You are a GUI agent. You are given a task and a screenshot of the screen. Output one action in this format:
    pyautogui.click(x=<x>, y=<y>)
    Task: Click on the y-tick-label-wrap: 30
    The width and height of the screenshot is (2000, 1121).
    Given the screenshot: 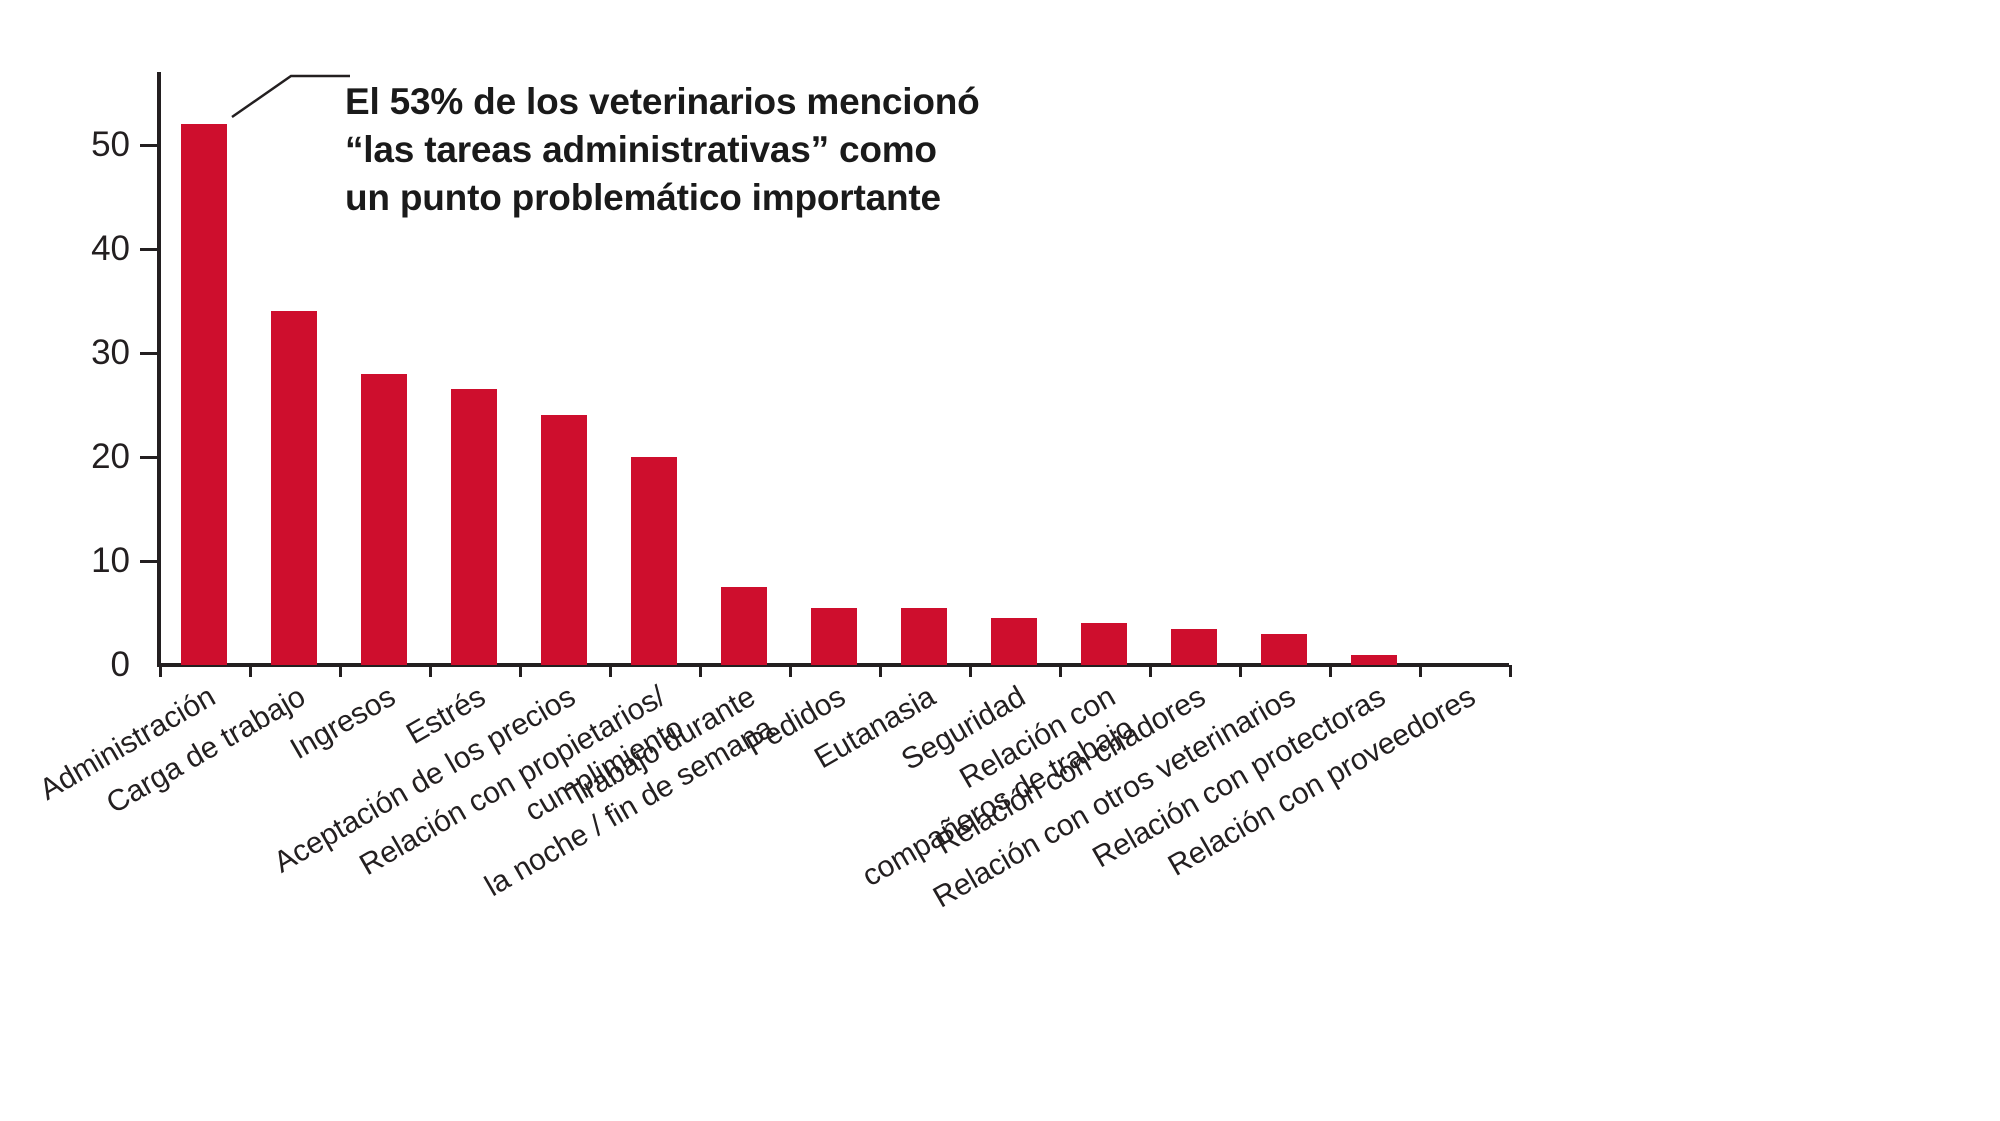 What is the action you would take?
    pyautogui.click(x=75, y=352)
    